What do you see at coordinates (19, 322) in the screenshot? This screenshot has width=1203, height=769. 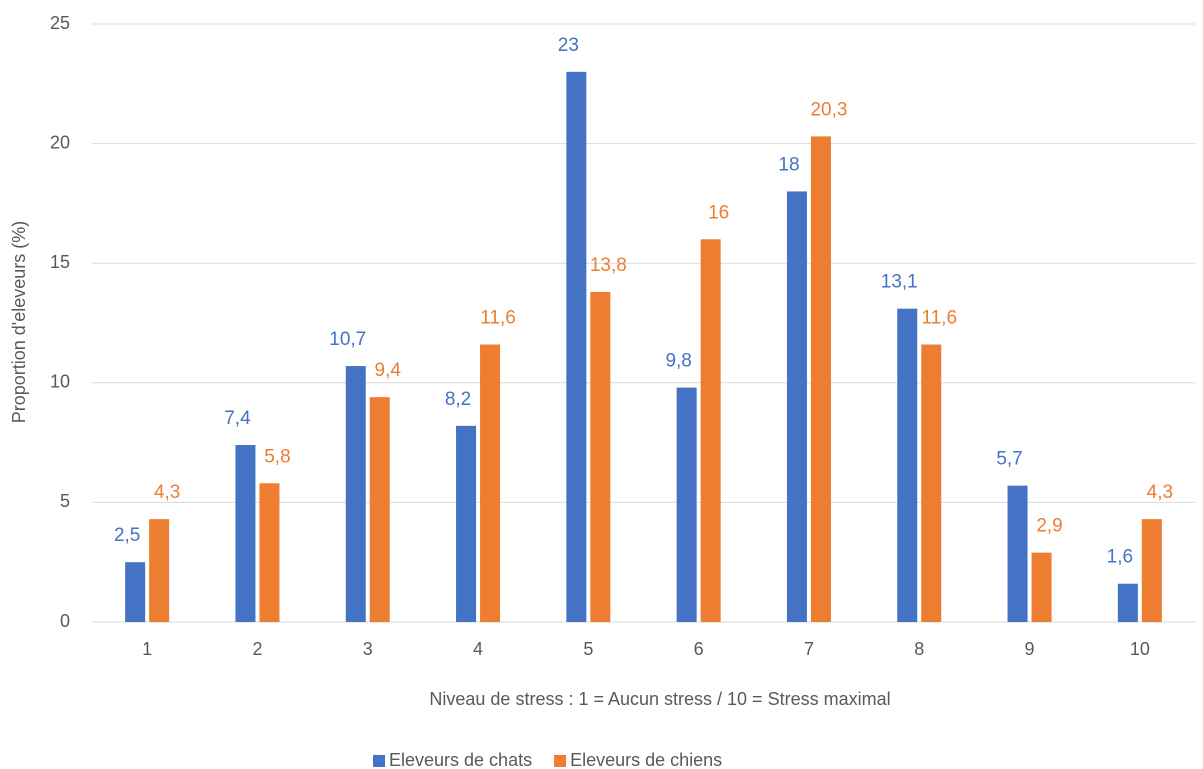 I see `y-axis-label: Proportion d'eleveurs (%)` at bounding box center [19, 322].